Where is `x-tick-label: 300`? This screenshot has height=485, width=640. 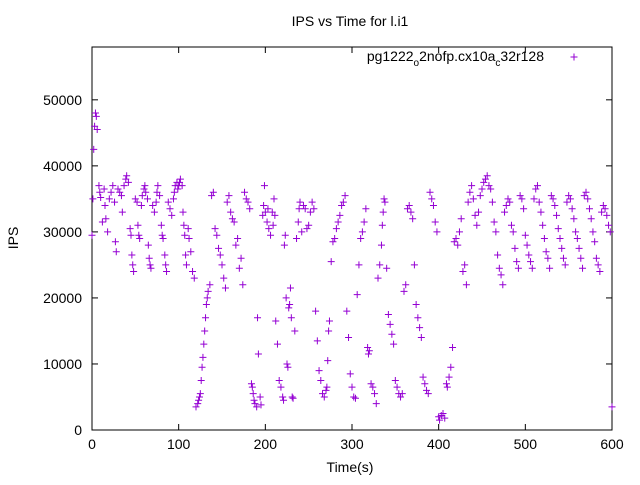 x-tick-label: 300 is located at coordinates (352, 444).